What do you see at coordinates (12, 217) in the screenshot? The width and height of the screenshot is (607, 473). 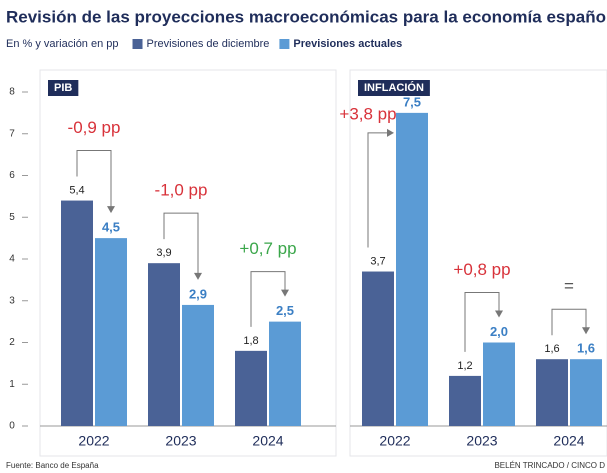 I see `y-tick-label: 5` at bounding box center [12, 217].